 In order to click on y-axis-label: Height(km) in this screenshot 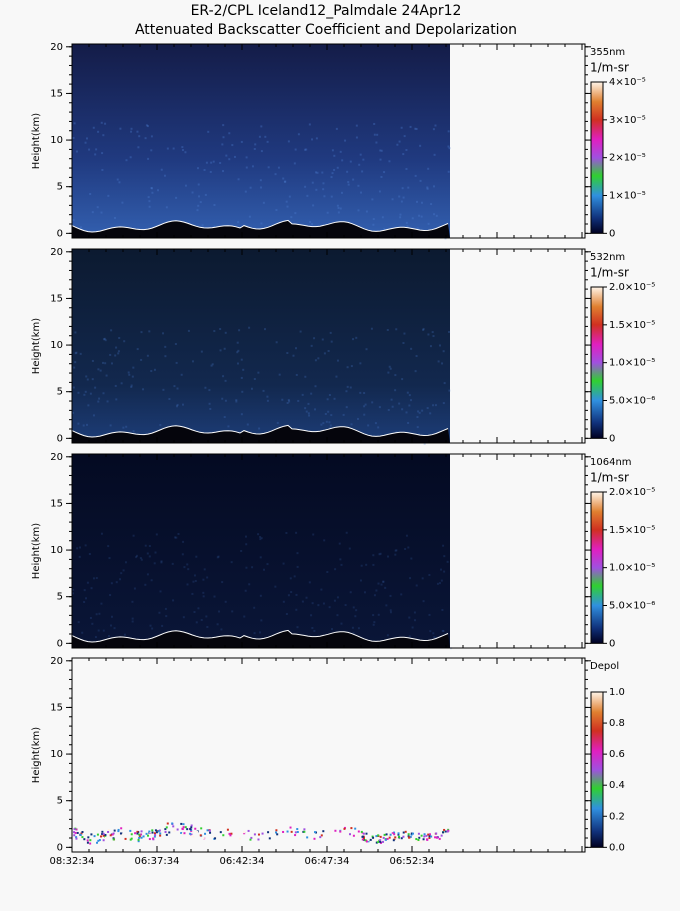, I will do `click(36, 346)`.